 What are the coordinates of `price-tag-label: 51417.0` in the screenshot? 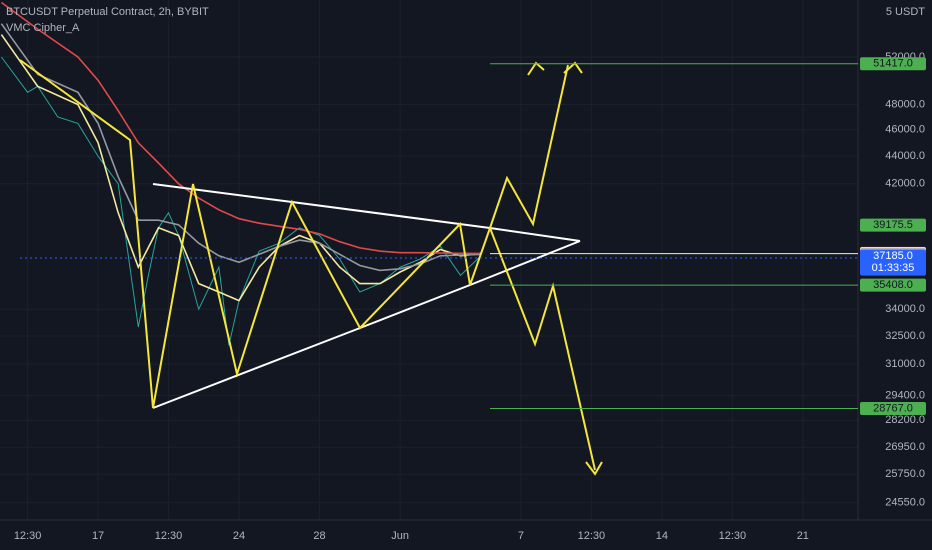 It's located at (893, 64).